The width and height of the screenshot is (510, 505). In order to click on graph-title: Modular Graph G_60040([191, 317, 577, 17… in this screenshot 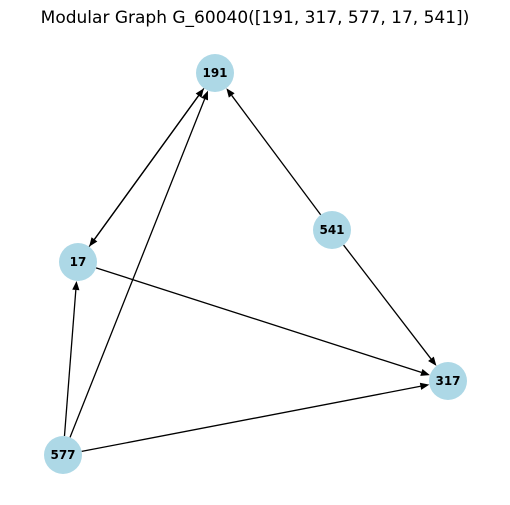, I will do `click(255, 18)`.